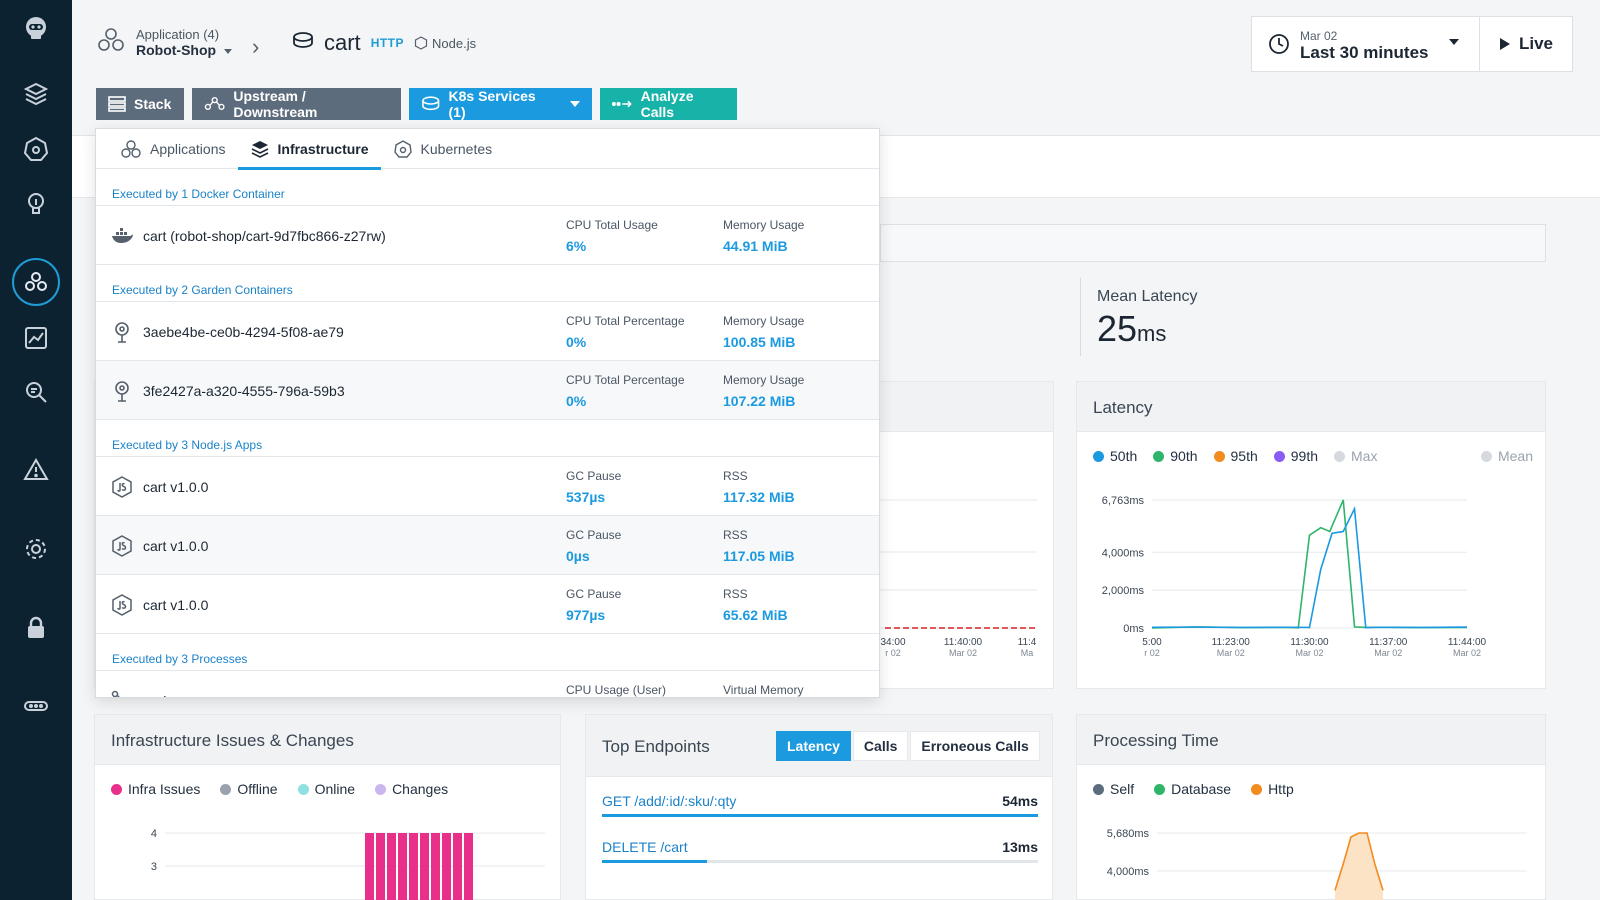 The width and height of the screenshot is (1600, 900). Describe the element at coordinates (759, 401) in the screenshot. I see `metric-value: 107.22 MiB` at that location.